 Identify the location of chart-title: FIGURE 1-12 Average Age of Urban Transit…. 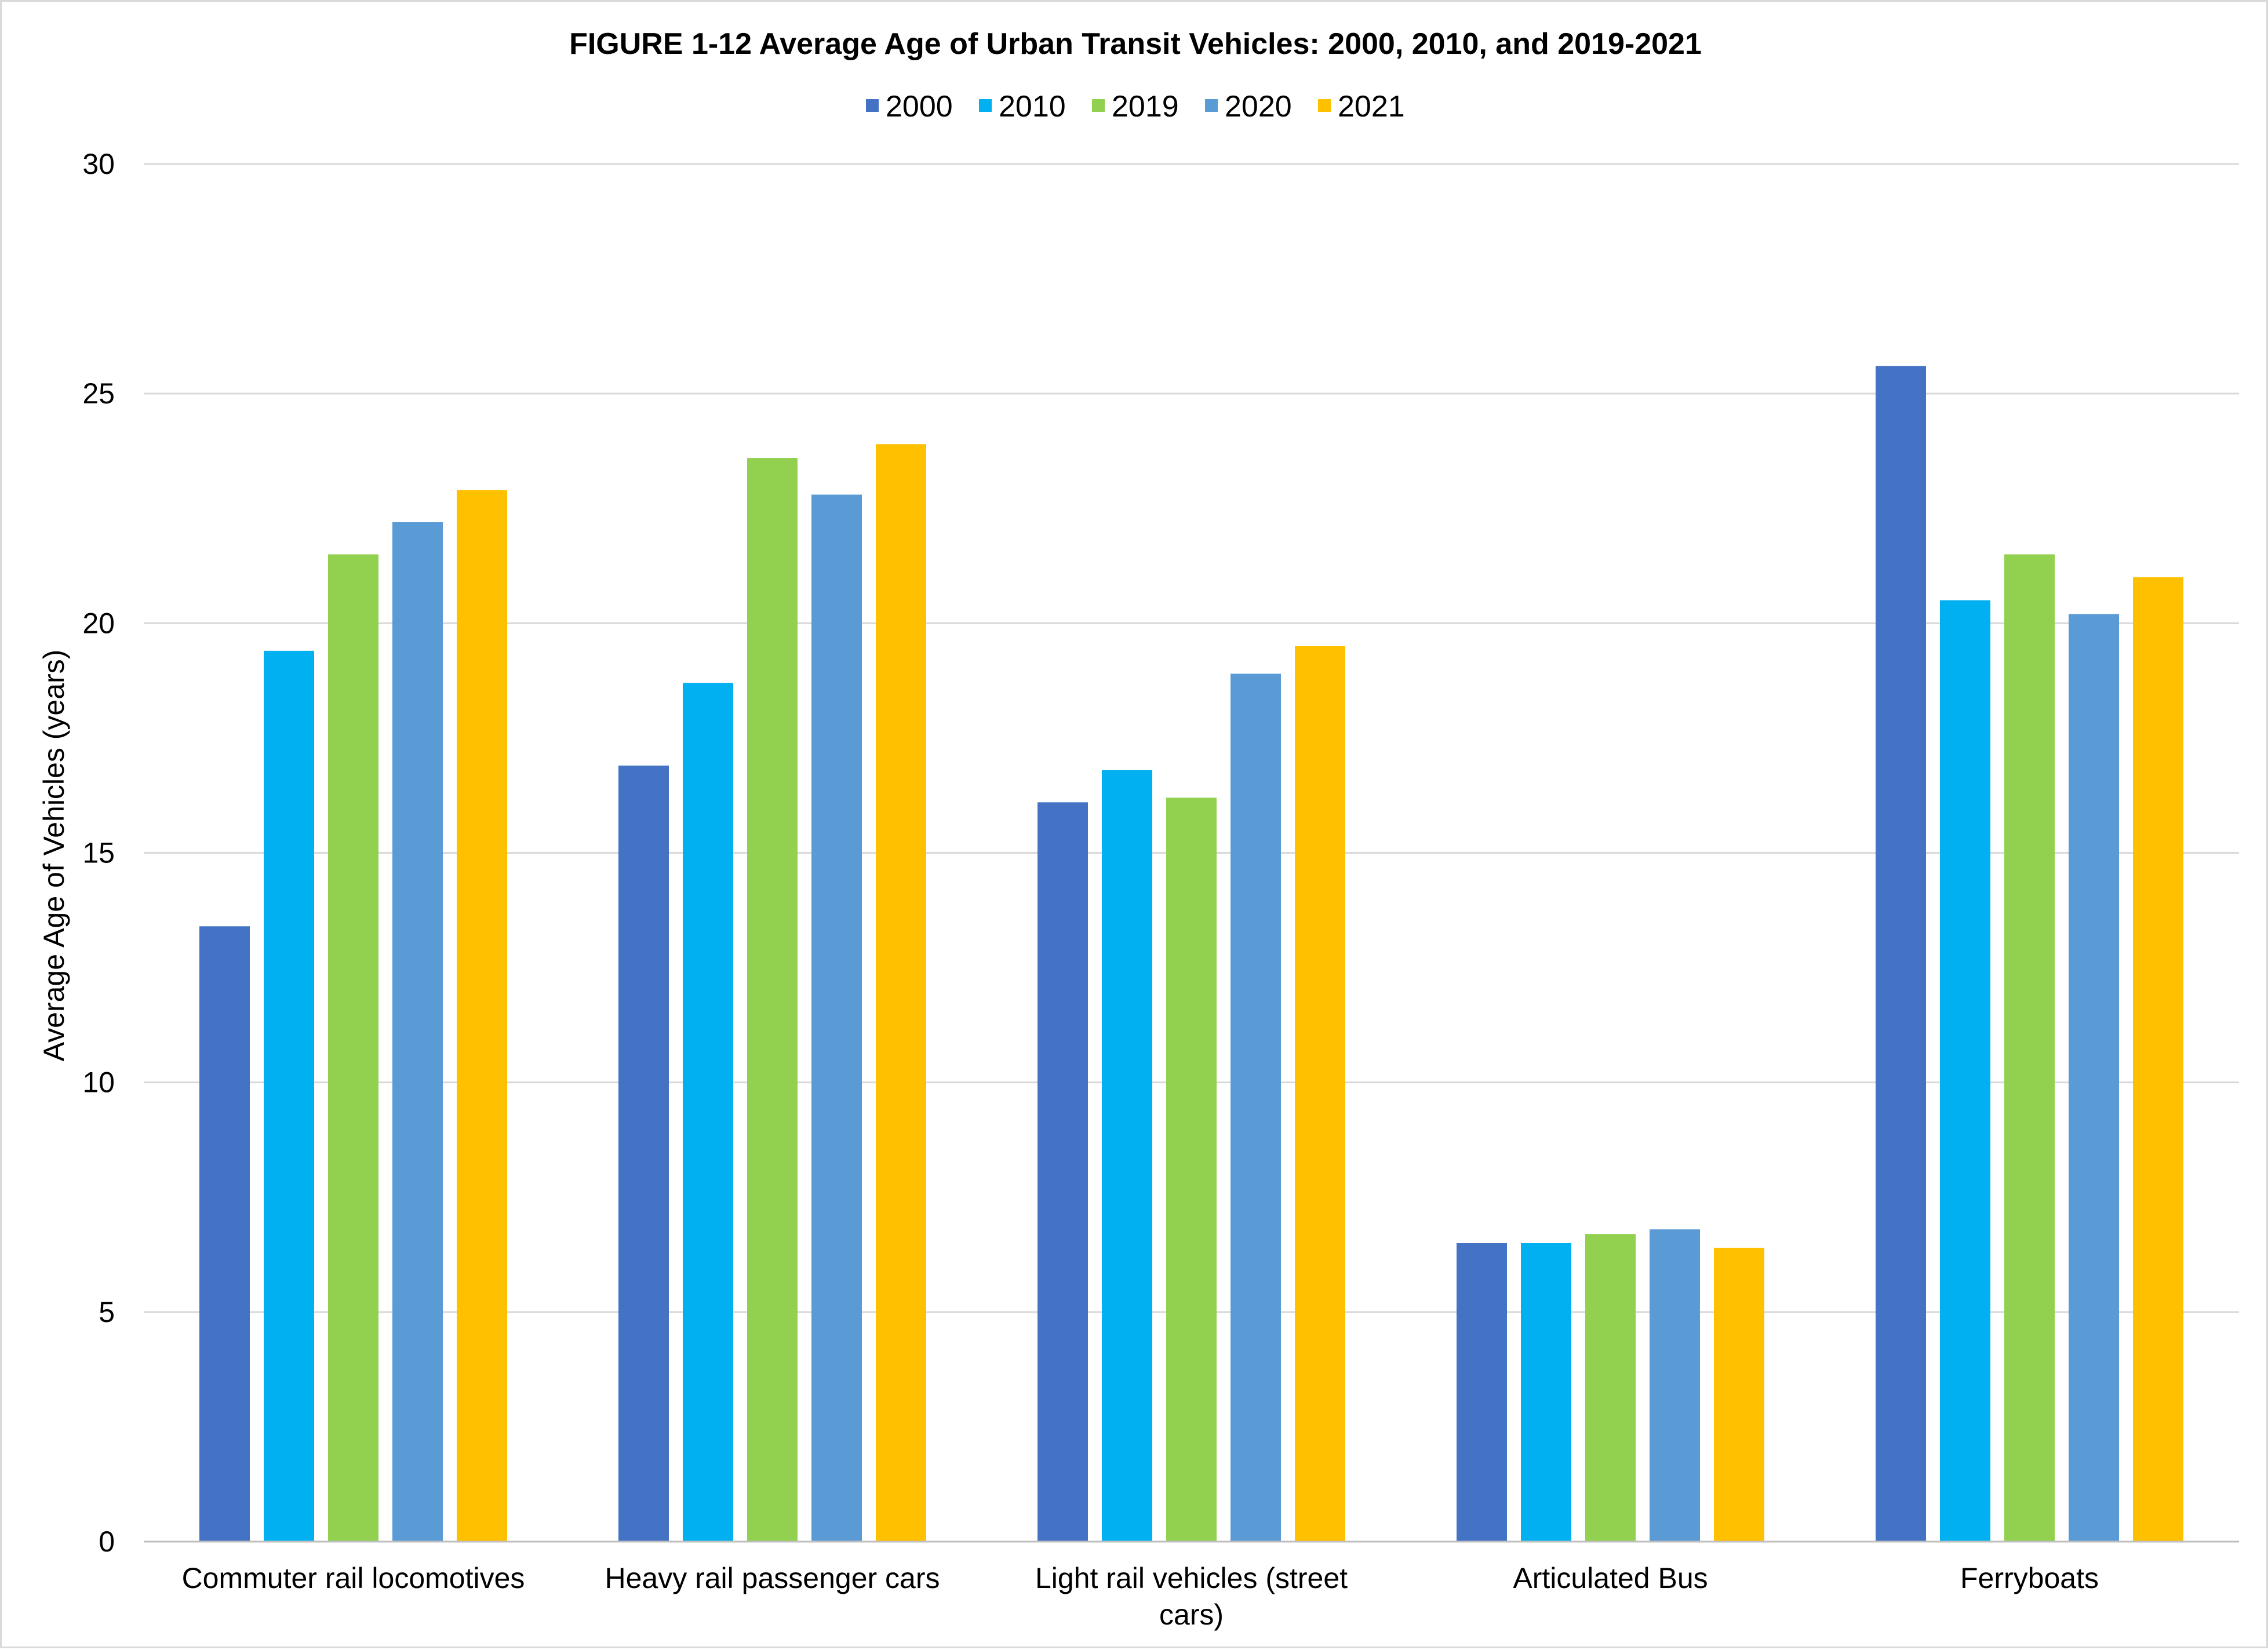
(1135, 44).